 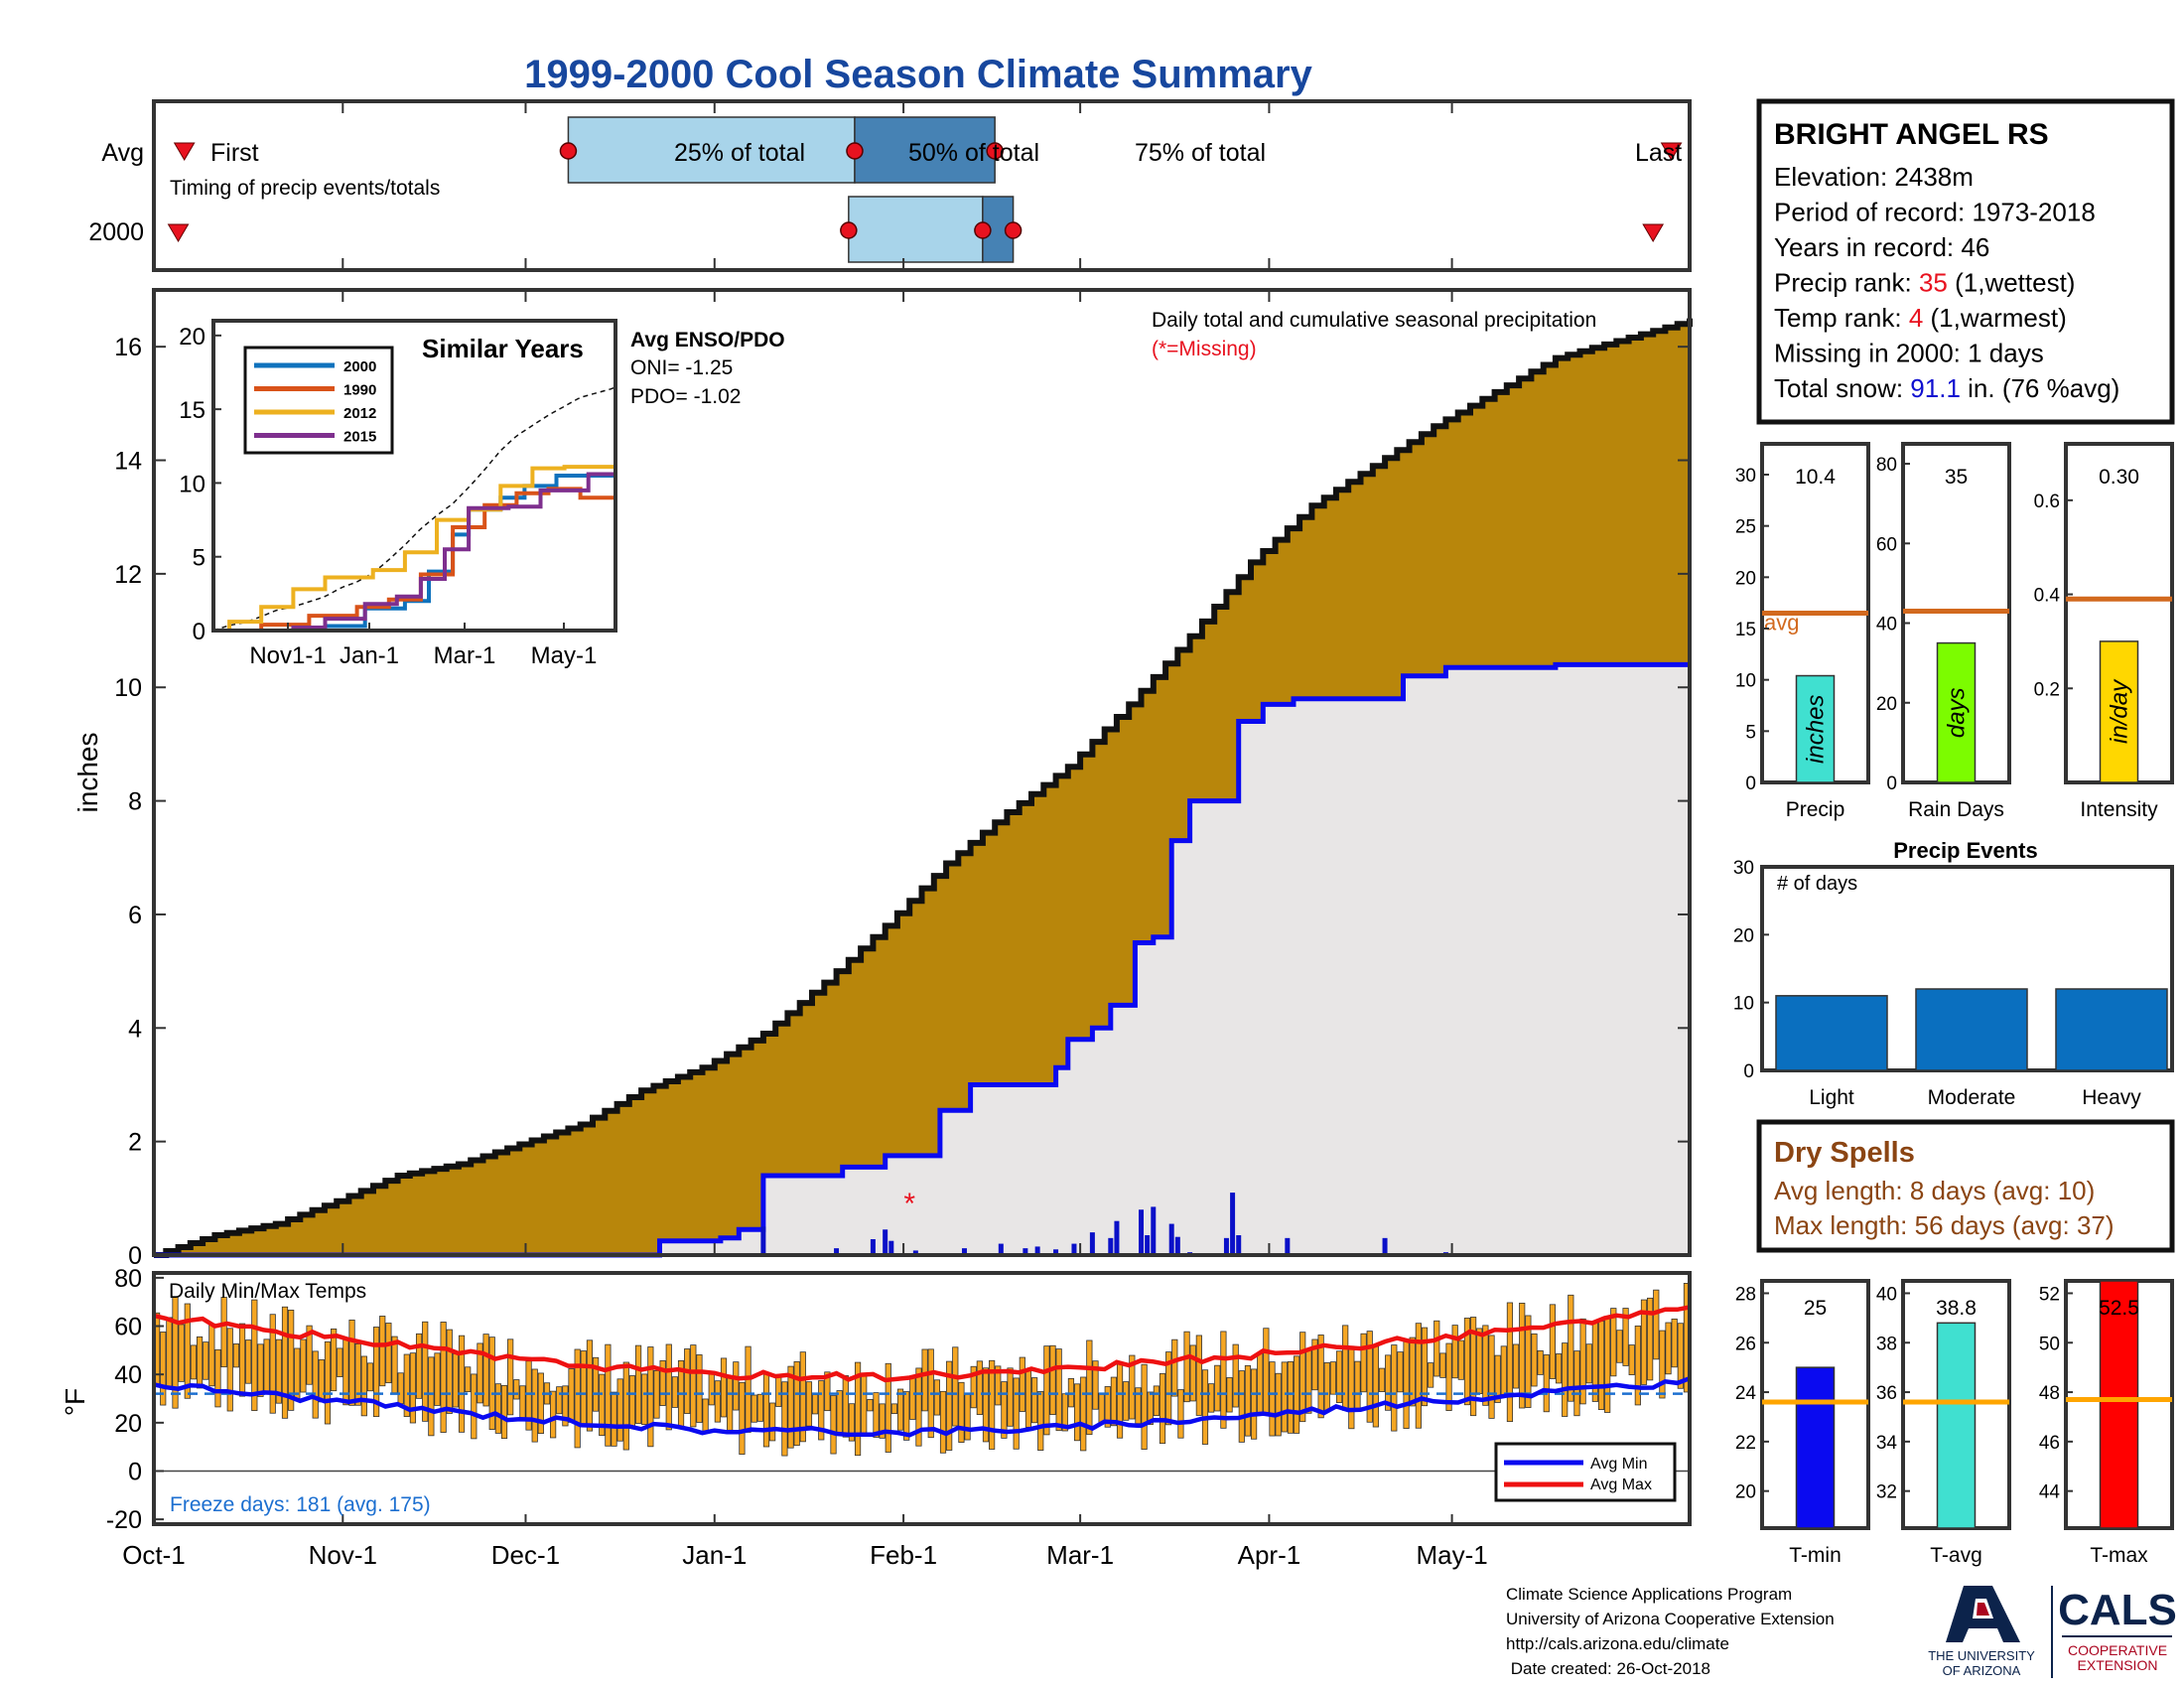 What do you see at coordinates (1831, 1033) in the screenshot?
I see `precip-events-bar-Light` at bounding box center [1831, 1033].